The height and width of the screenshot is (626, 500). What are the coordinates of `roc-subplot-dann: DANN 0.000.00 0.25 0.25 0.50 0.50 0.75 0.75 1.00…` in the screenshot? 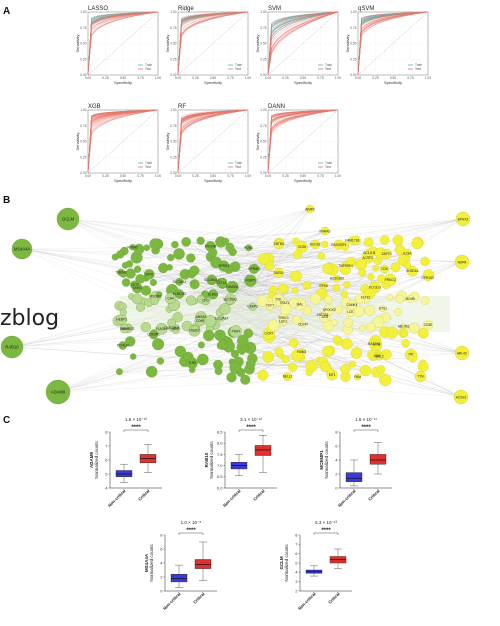 It's located at (298, 143).